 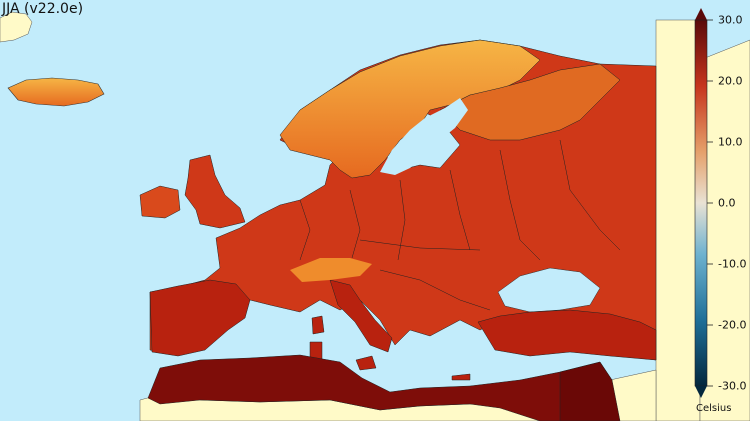 I want to click on med-islands, so click(x=390, y=348).